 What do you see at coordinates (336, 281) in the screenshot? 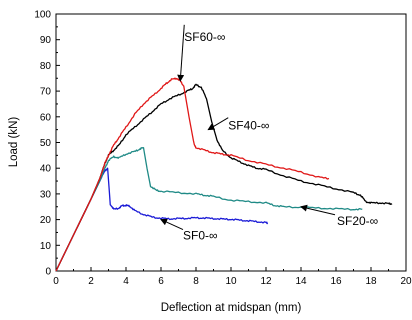
I see `x-tick-label: 16` at bounding box center [336, 281].